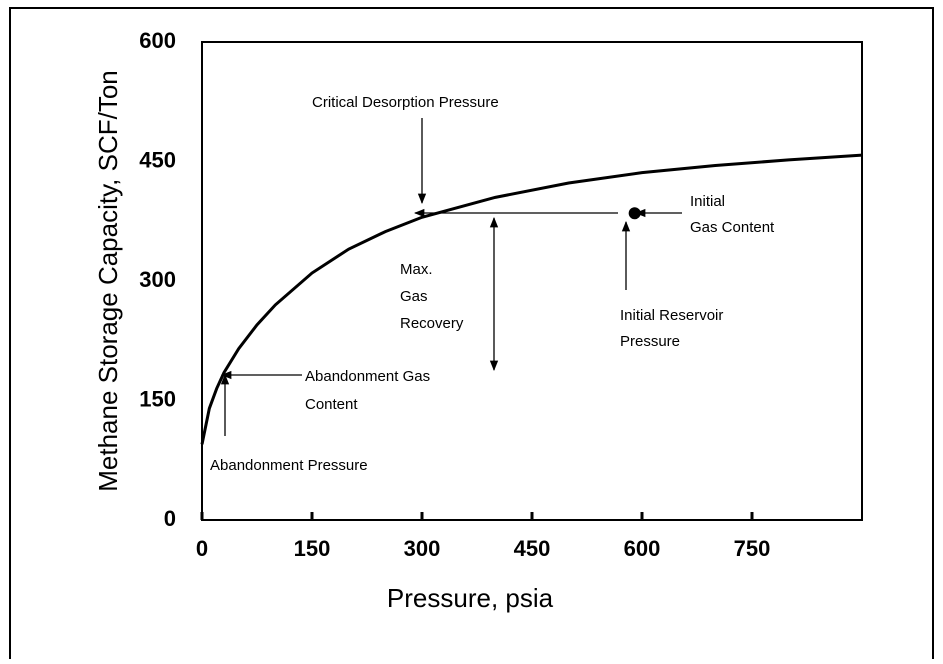 This screenshot has height=664, width=943. Describe the element at coordinates (170, 518) in the screenshot. I see `y-tick-label: 0` at that location.